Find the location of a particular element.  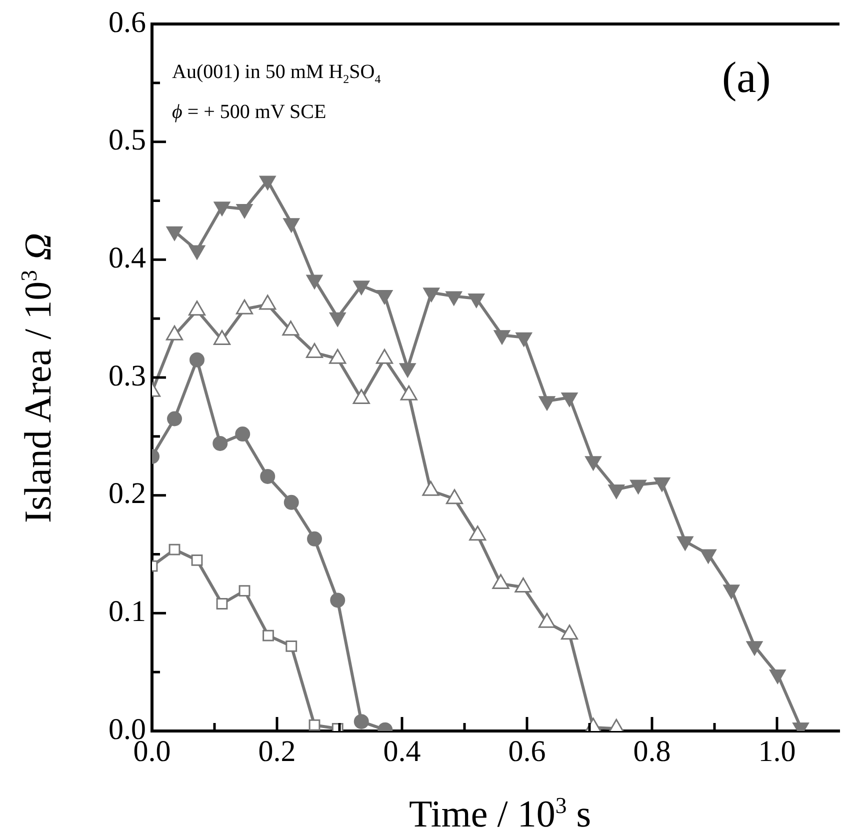

x-tick-label: 1.0 is located at coordinates (777, 751).